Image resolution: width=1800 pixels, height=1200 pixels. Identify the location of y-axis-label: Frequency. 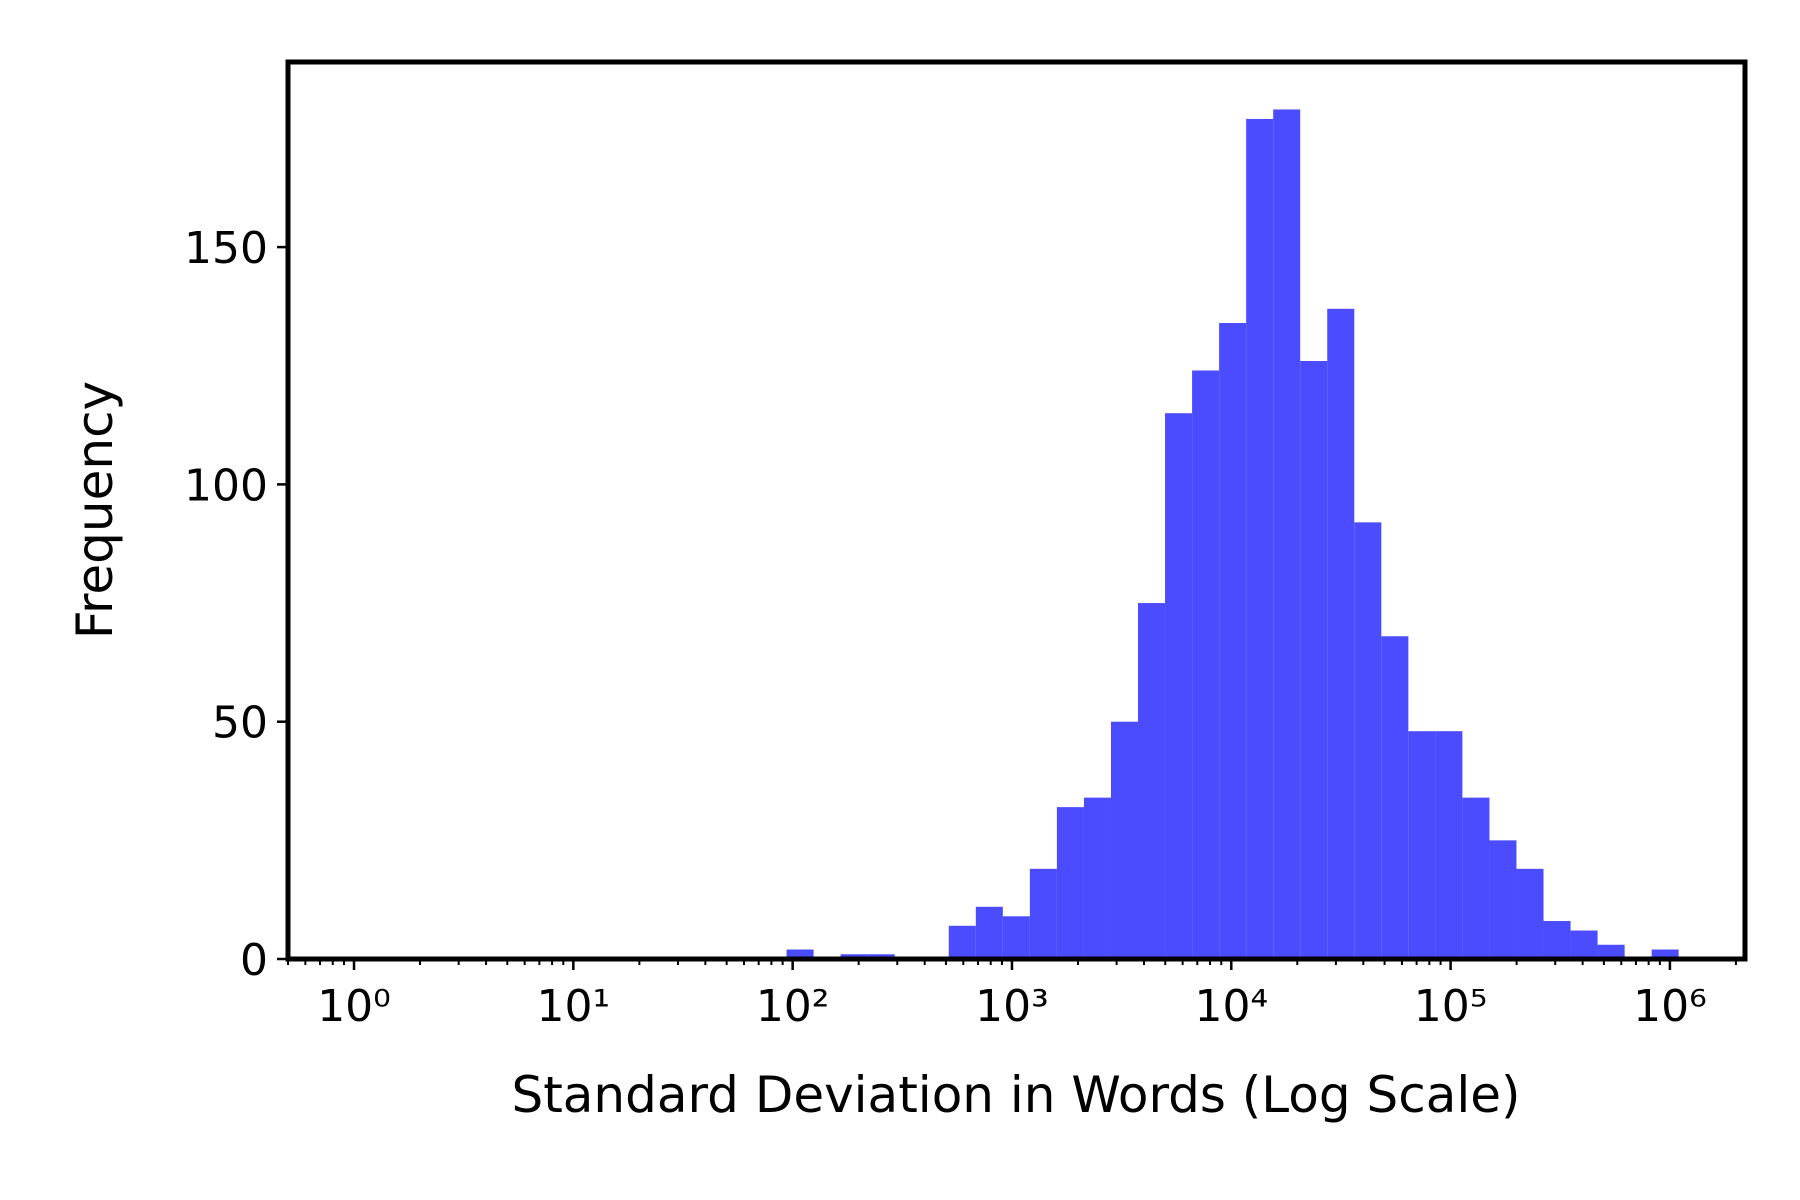
(95, 510).